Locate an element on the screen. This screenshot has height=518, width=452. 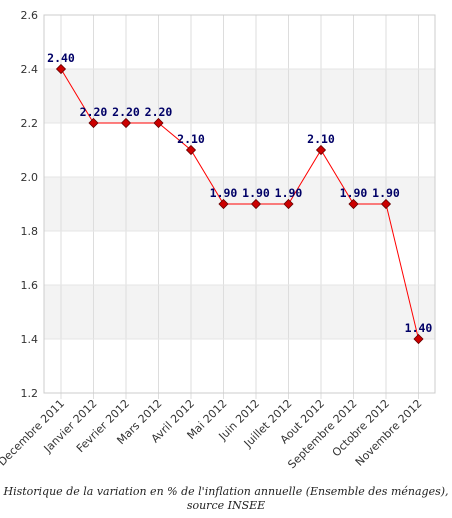
caption-line-2: source INSEE is located at coordinates (226, 505).